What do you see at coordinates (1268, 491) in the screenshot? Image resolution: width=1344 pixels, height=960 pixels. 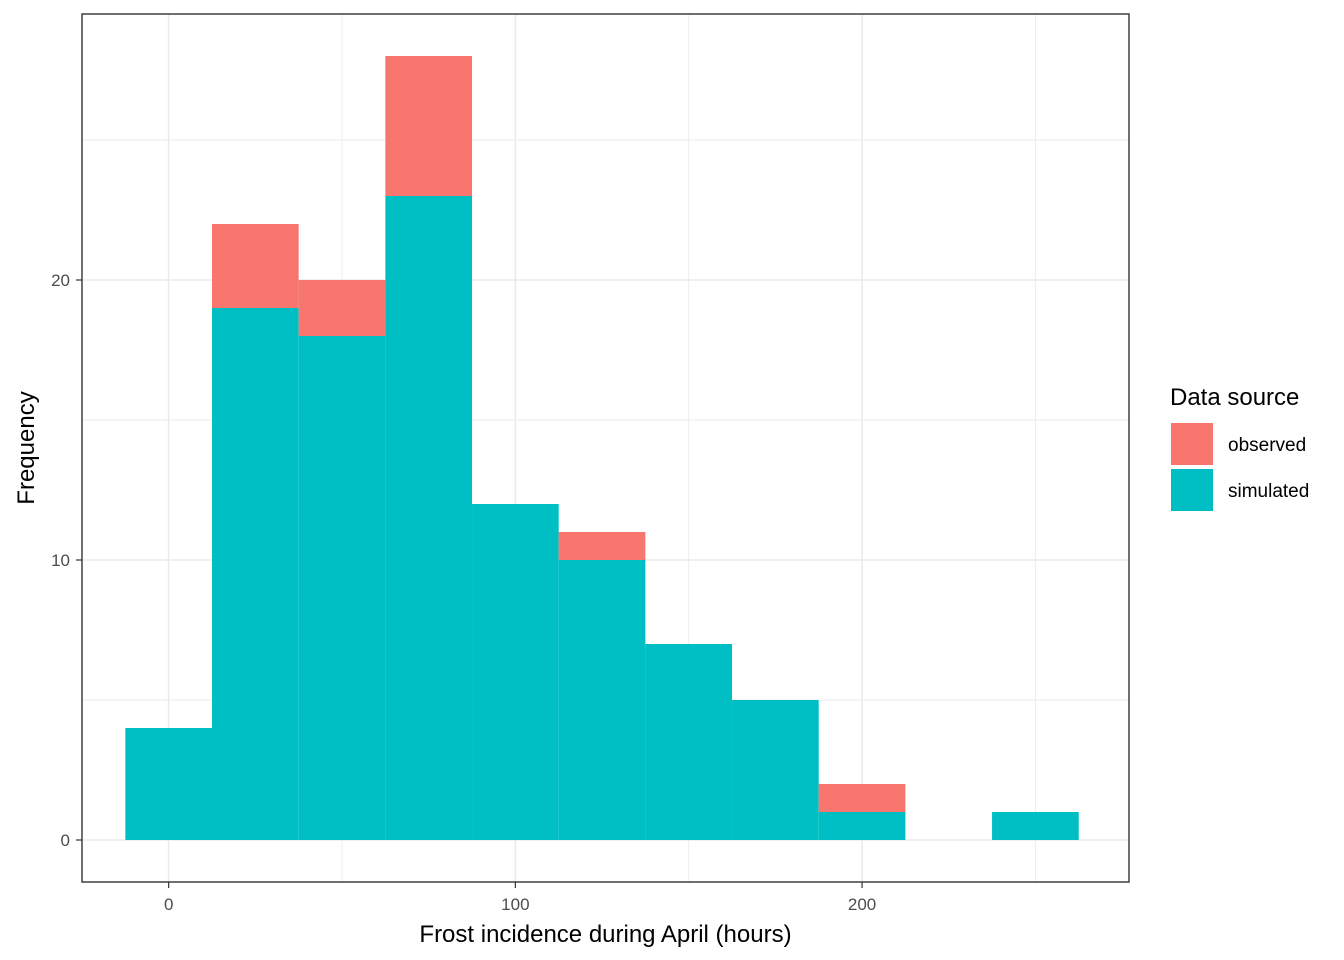 I see `legend-label-simulated: simulated` at bounding box center [1268, 491].